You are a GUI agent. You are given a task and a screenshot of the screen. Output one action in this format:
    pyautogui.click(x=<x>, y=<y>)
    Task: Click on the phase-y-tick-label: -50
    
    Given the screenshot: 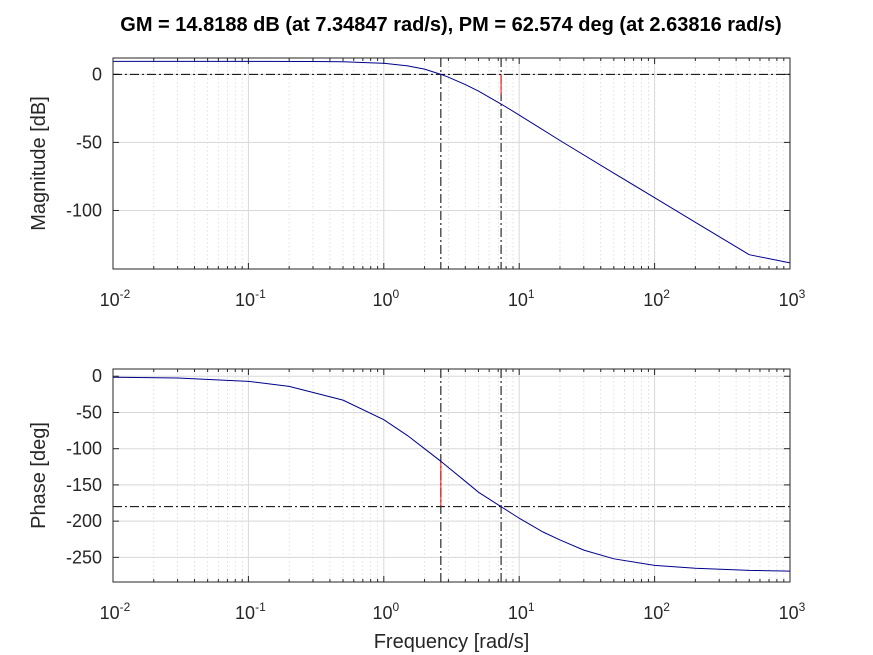 What is the action you would take?
    pyautogui.click(x=89, y=412)
    